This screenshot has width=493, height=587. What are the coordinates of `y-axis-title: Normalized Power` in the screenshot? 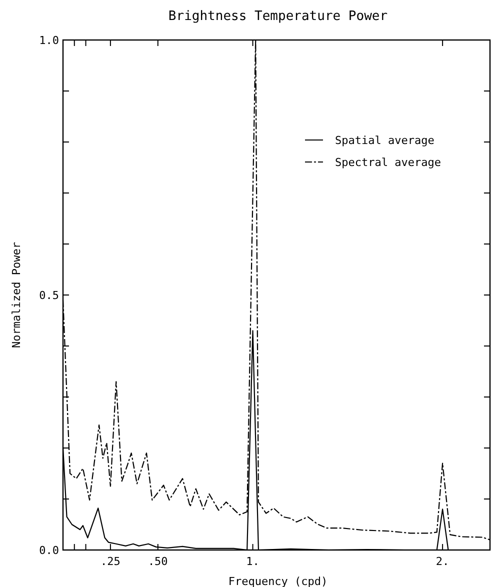 It's located at (16, 295).